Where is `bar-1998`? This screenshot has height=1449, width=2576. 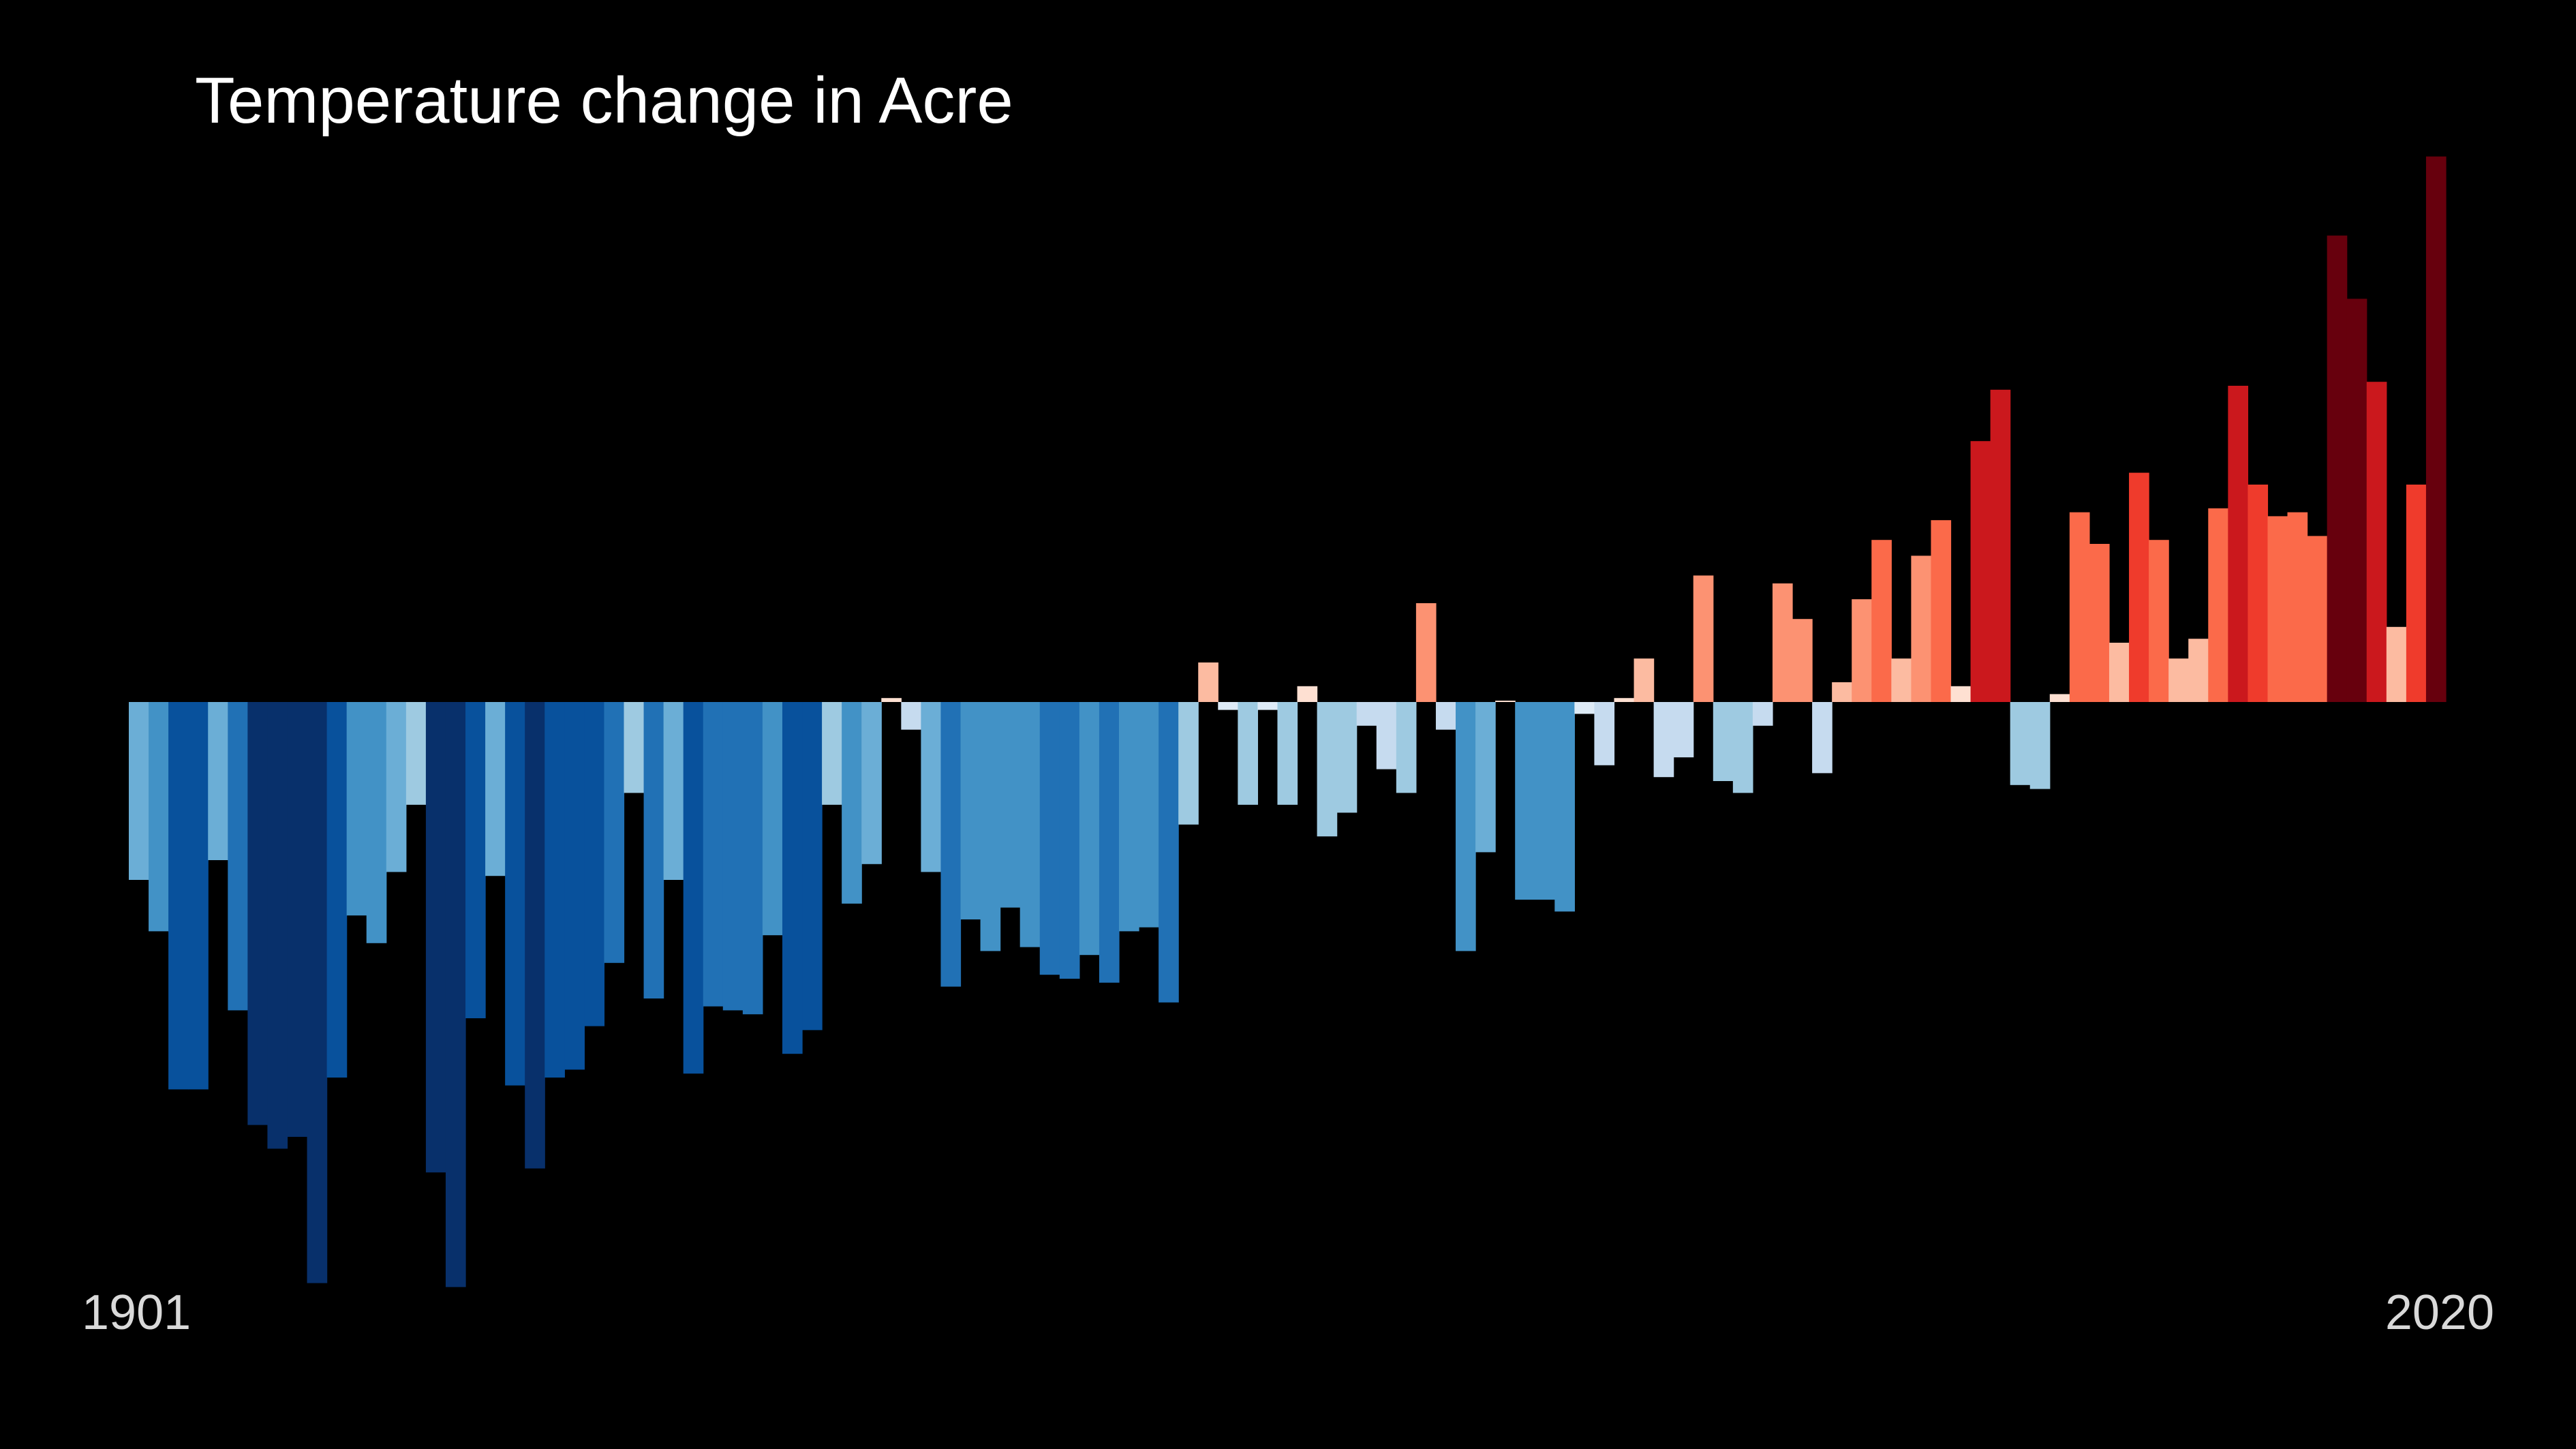
bar-1998 is located at coordinates (2059, 698).